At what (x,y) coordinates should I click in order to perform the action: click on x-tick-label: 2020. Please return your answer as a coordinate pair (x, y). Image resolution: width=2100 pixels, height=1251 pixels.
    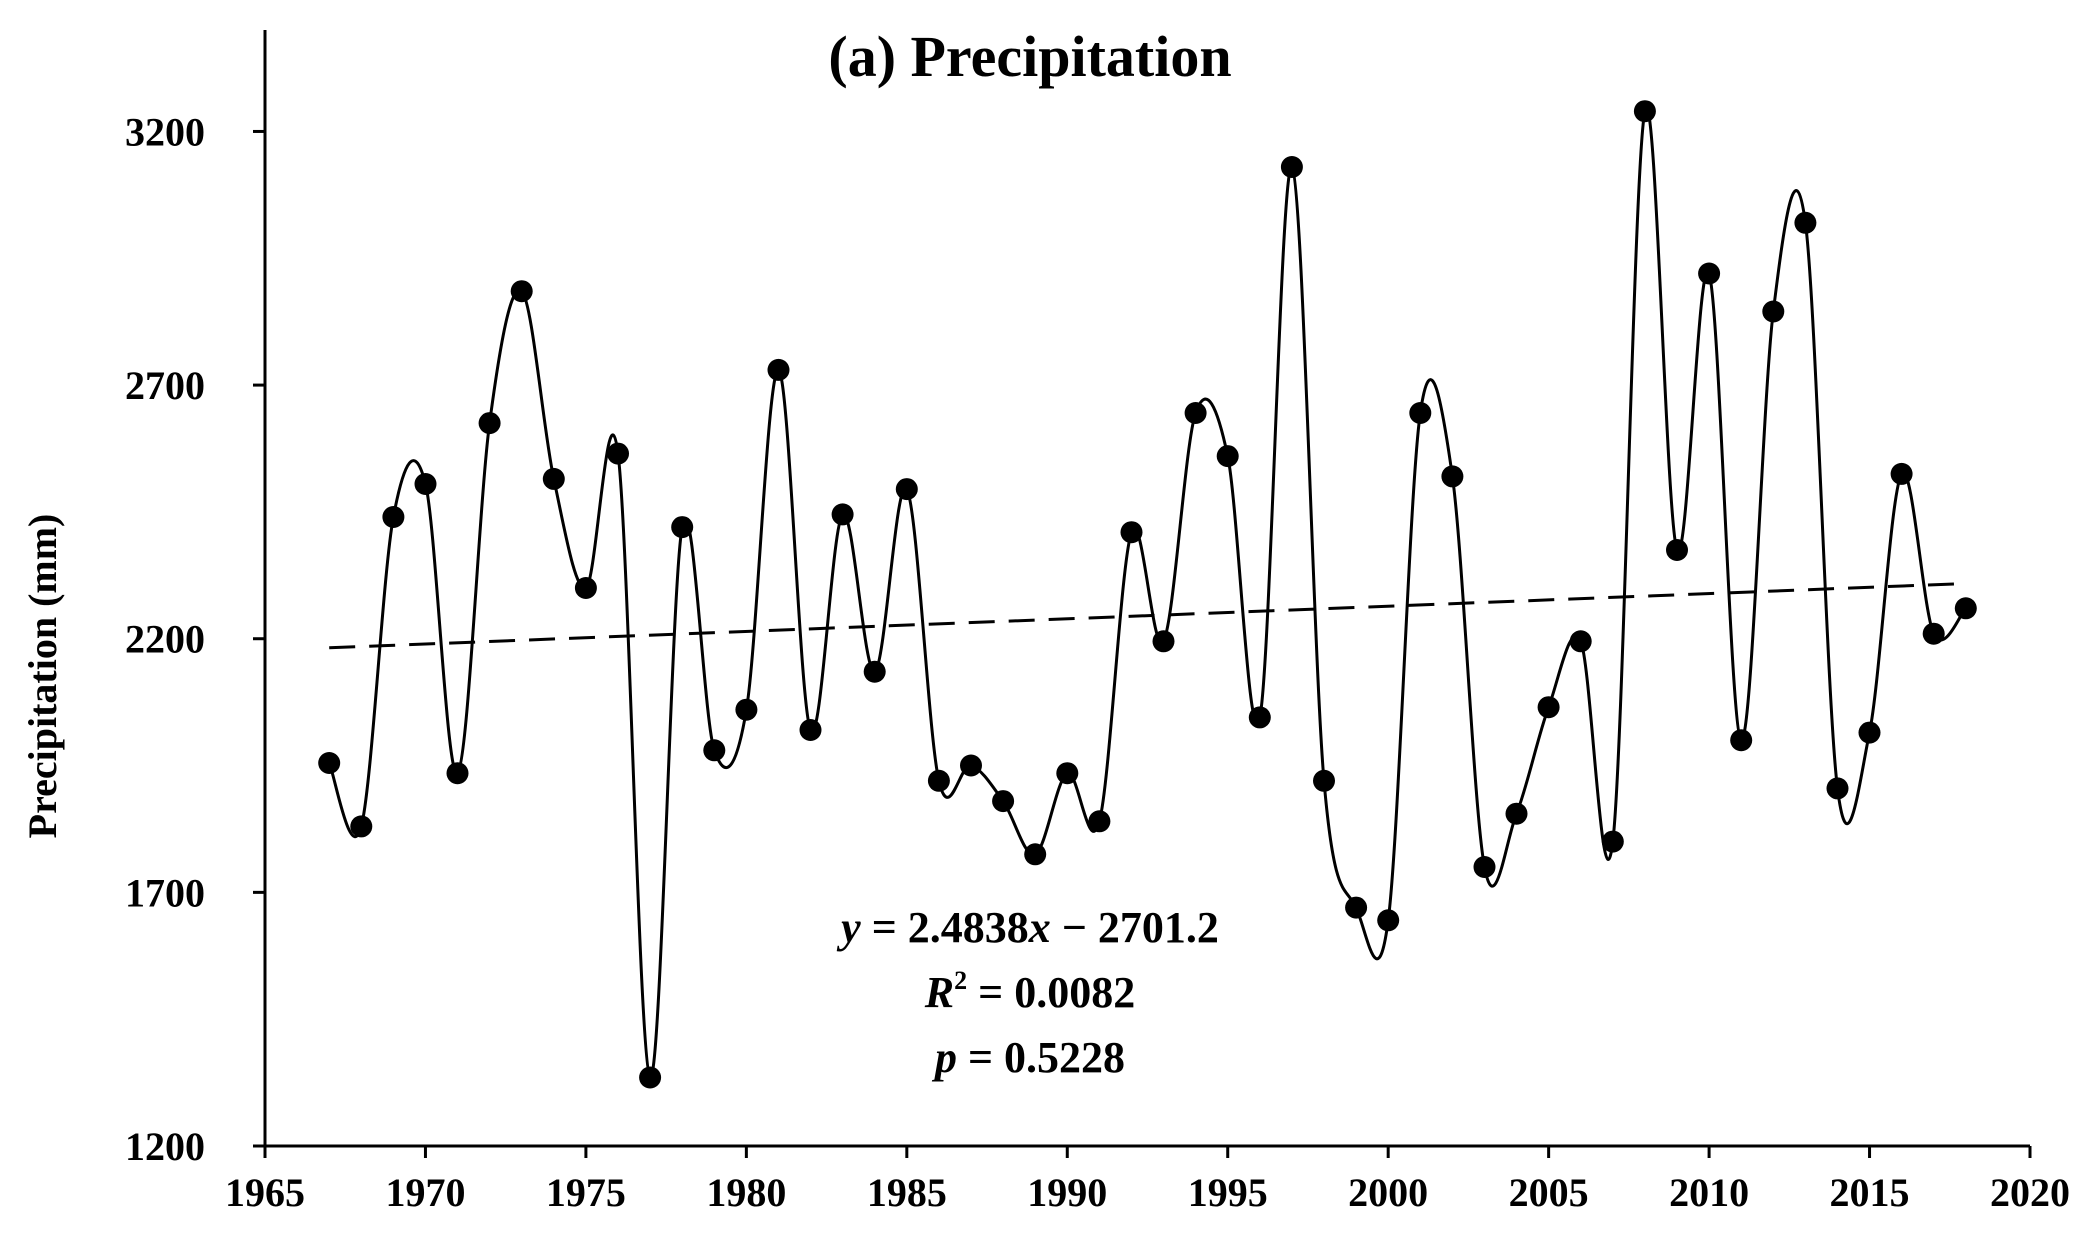
    Looking at the image, I should click on (2030, 1192).